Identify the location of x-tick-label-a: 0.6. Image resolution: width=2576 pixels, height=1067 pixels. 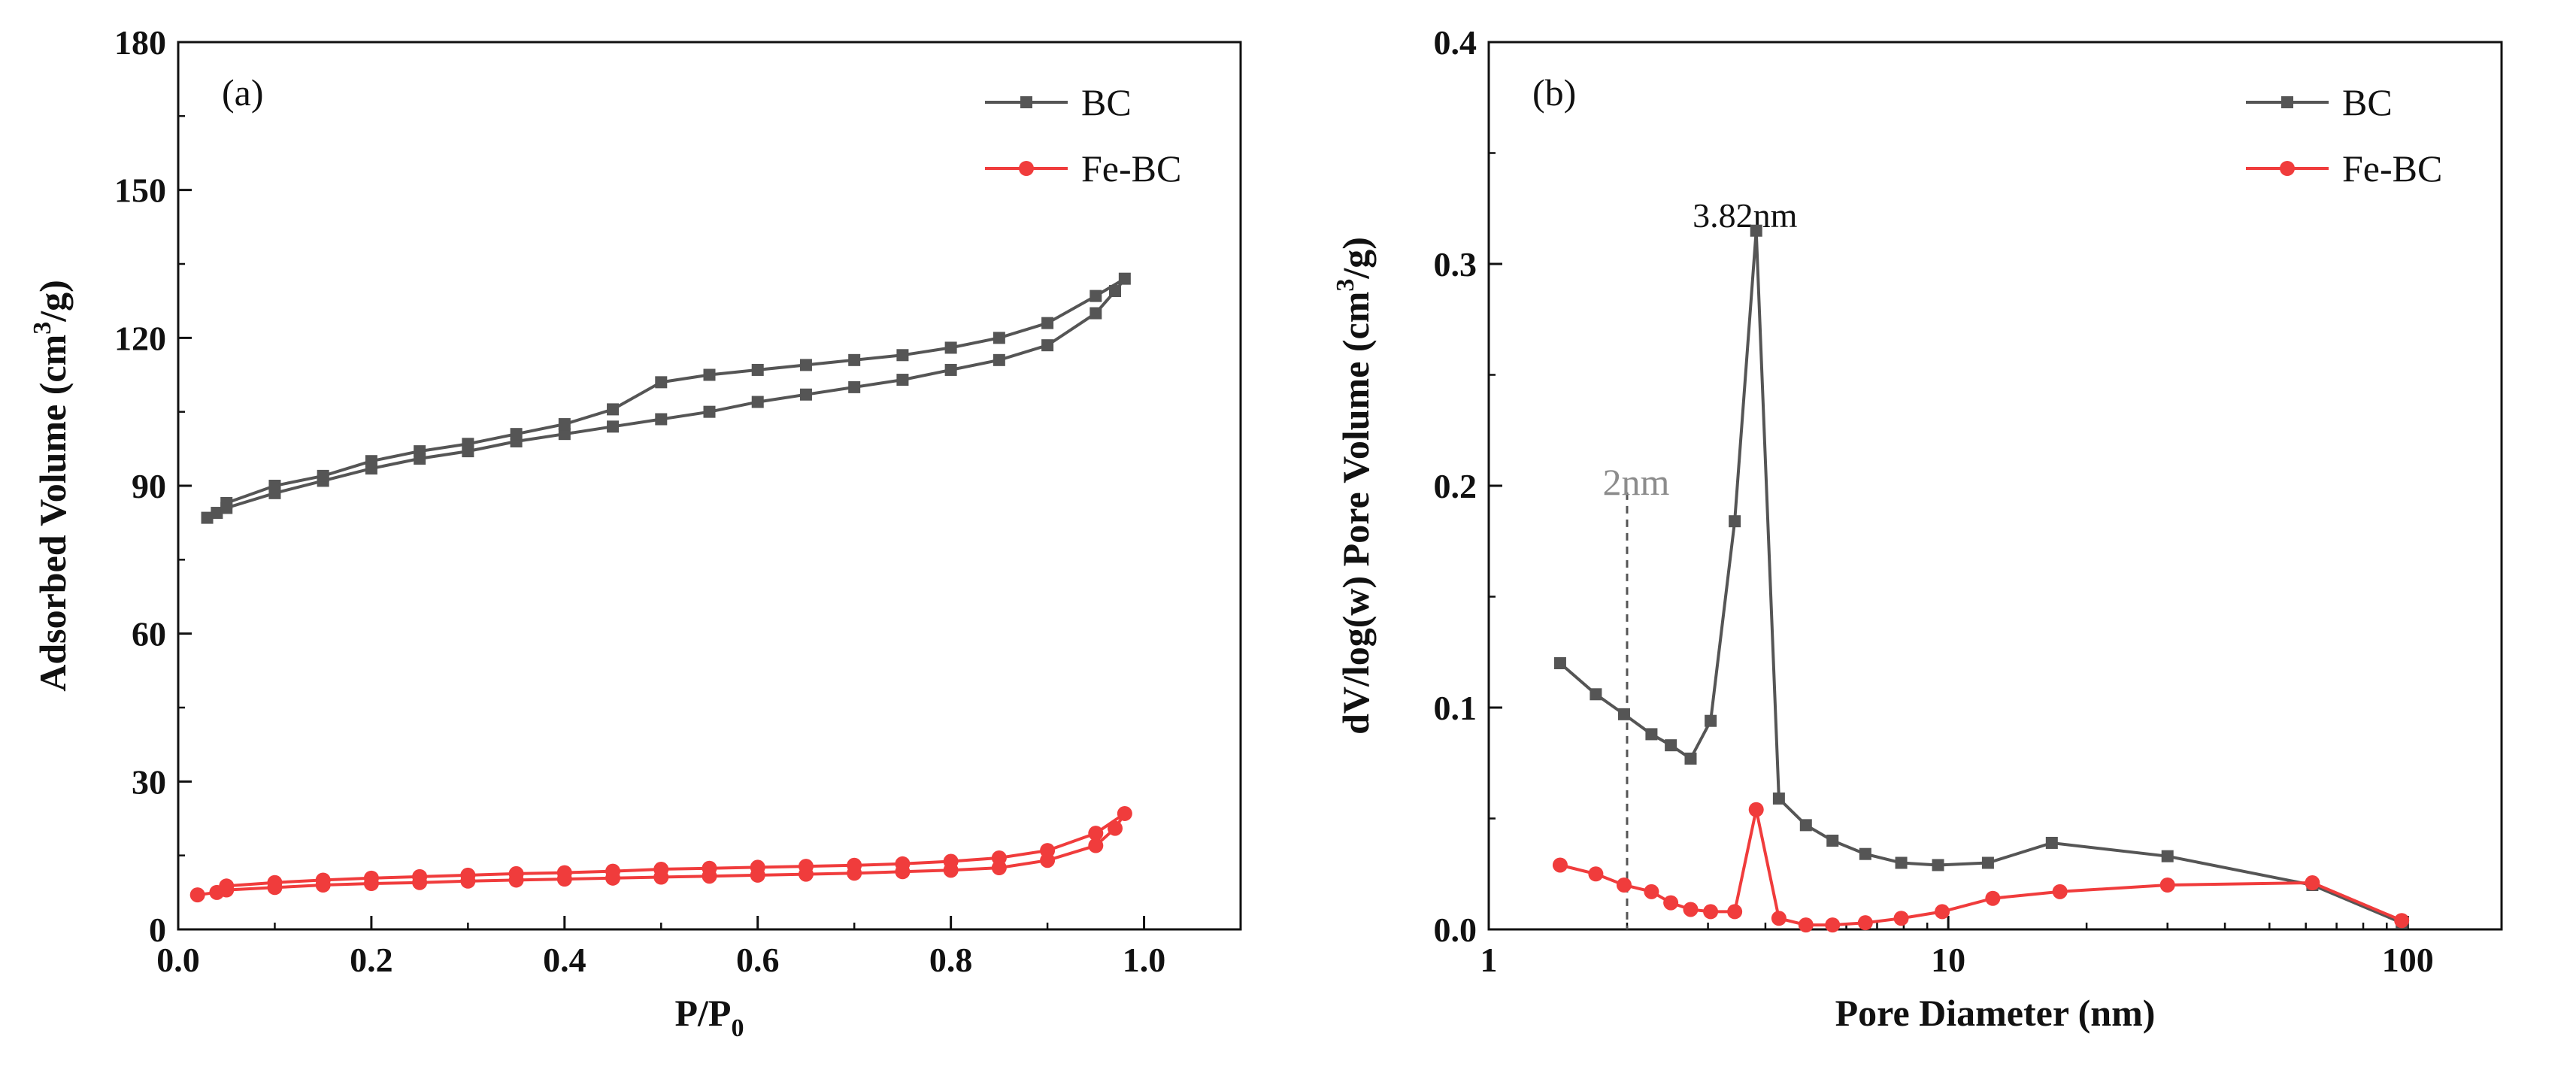
(758, 960).